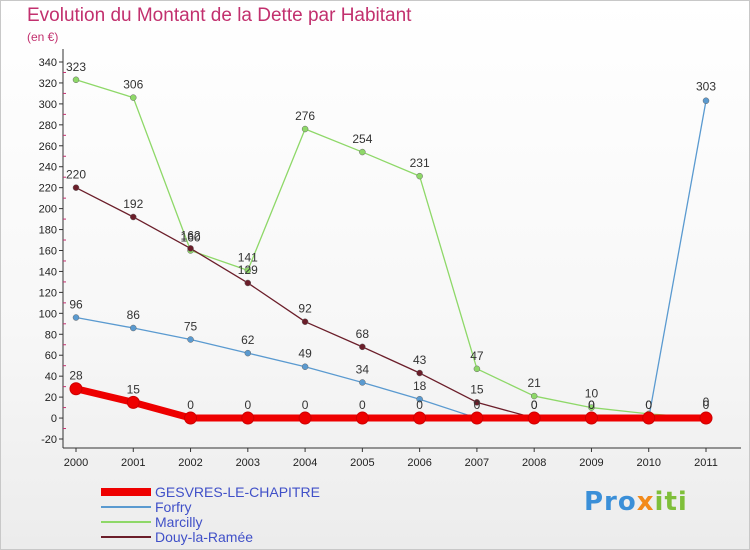 The width and height of the screenshot is (750, 550). What do you see at coordinates (49, 440) in the screenshot?
I see `y-tick-label: -20` at bounding box center [49, 440].